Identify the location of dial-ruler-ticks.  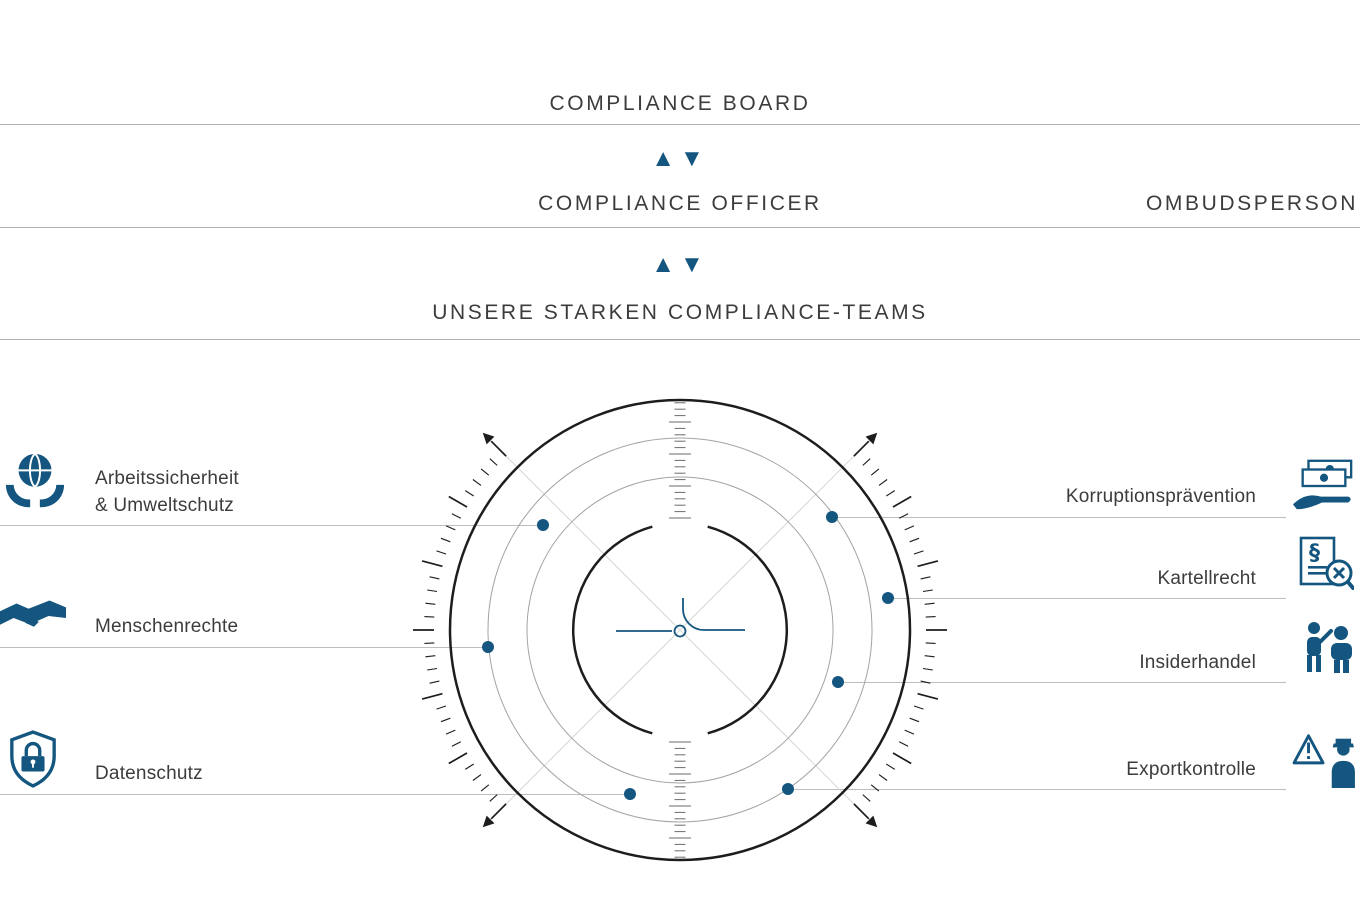
(680, 630).